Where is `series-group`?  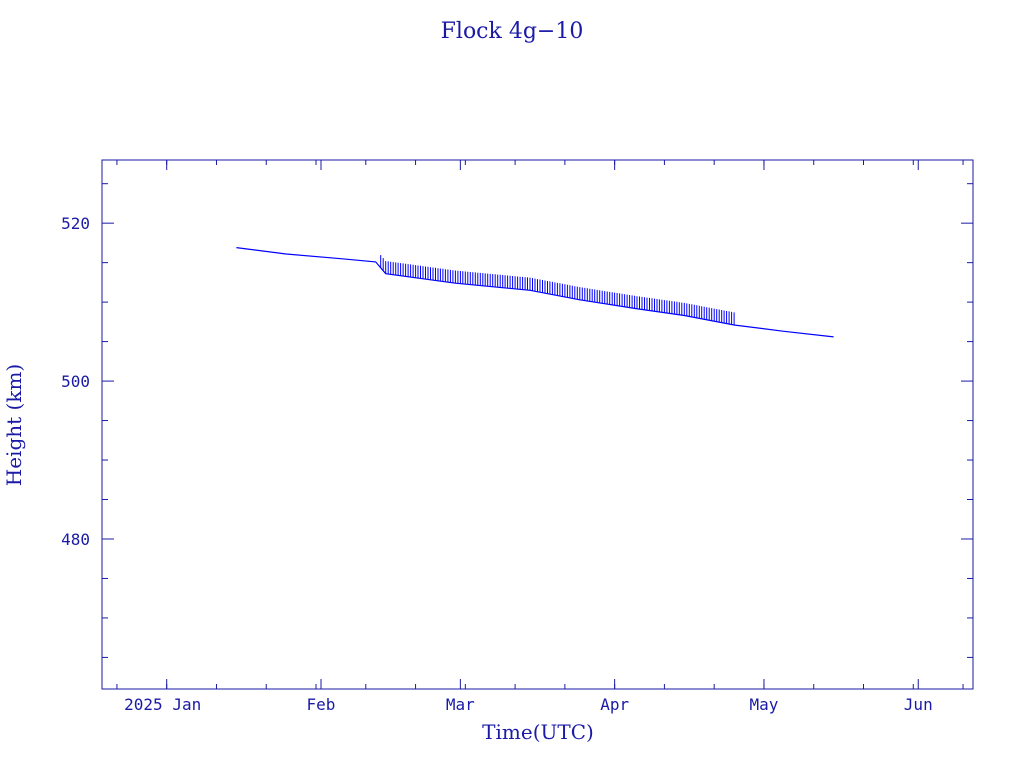
series-group is located at coordinates (535, 292).